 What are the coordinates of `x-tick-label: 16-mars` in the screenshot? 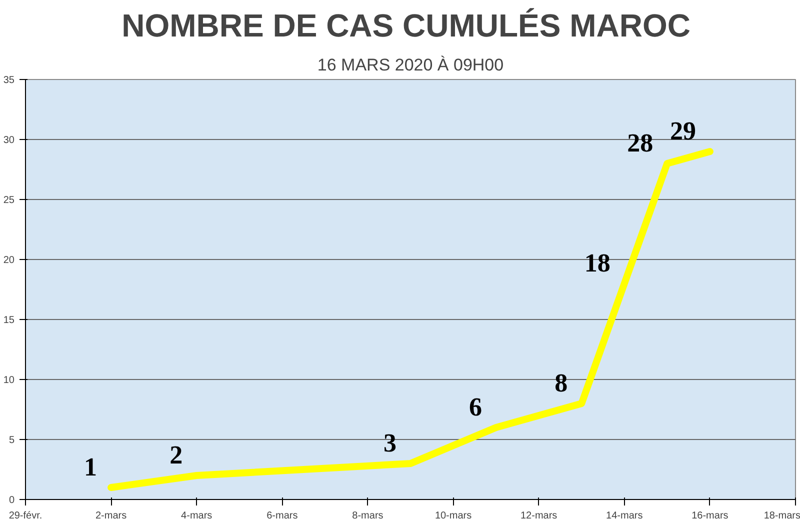 It's located at (710, 516).